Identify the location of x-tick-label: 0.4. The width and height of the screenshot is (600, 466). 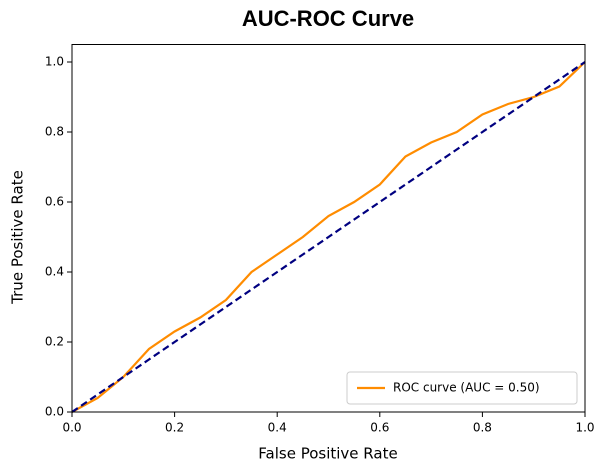
(277, 428).